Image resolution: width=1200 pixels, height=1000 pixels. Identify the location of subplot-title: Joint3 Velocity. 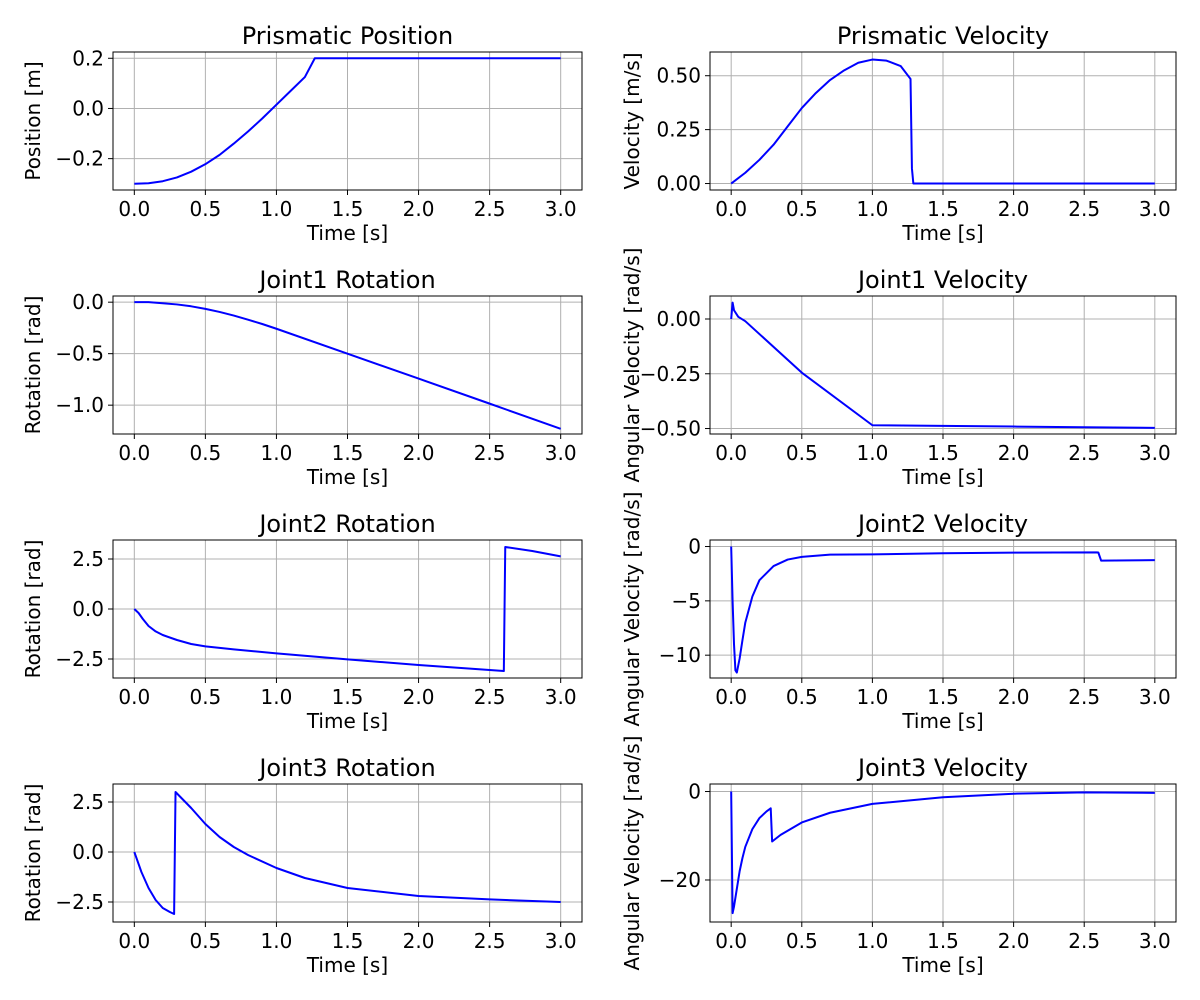
(942, 768).